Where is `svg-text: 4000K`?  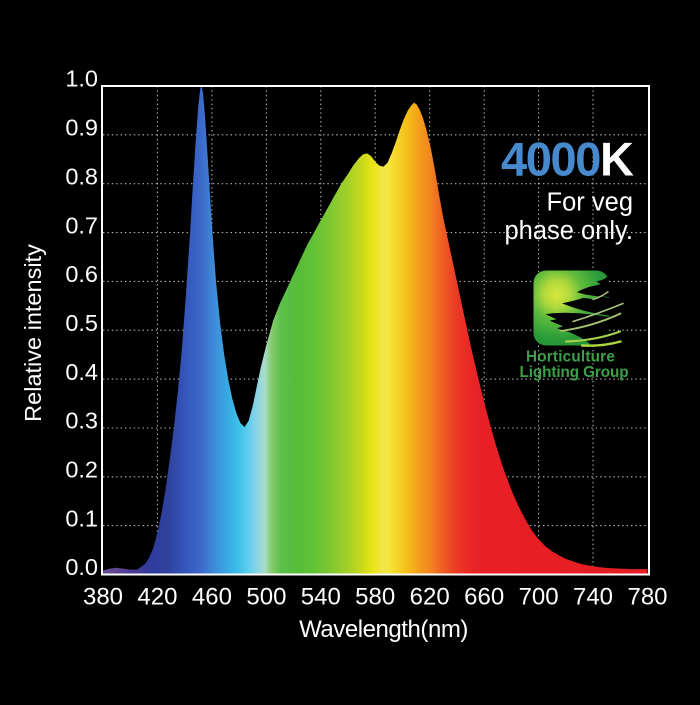
svg-text: 4000K is located at coordinates (567, 159).